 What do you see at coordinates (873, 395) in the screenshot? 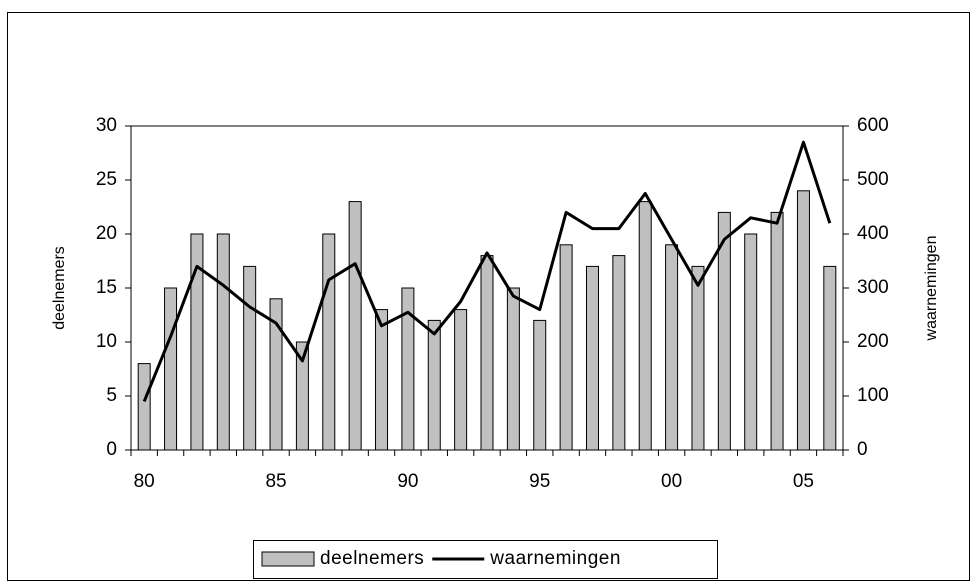
I see `y2-tick-label: 100` at bounding box center [873, 395].